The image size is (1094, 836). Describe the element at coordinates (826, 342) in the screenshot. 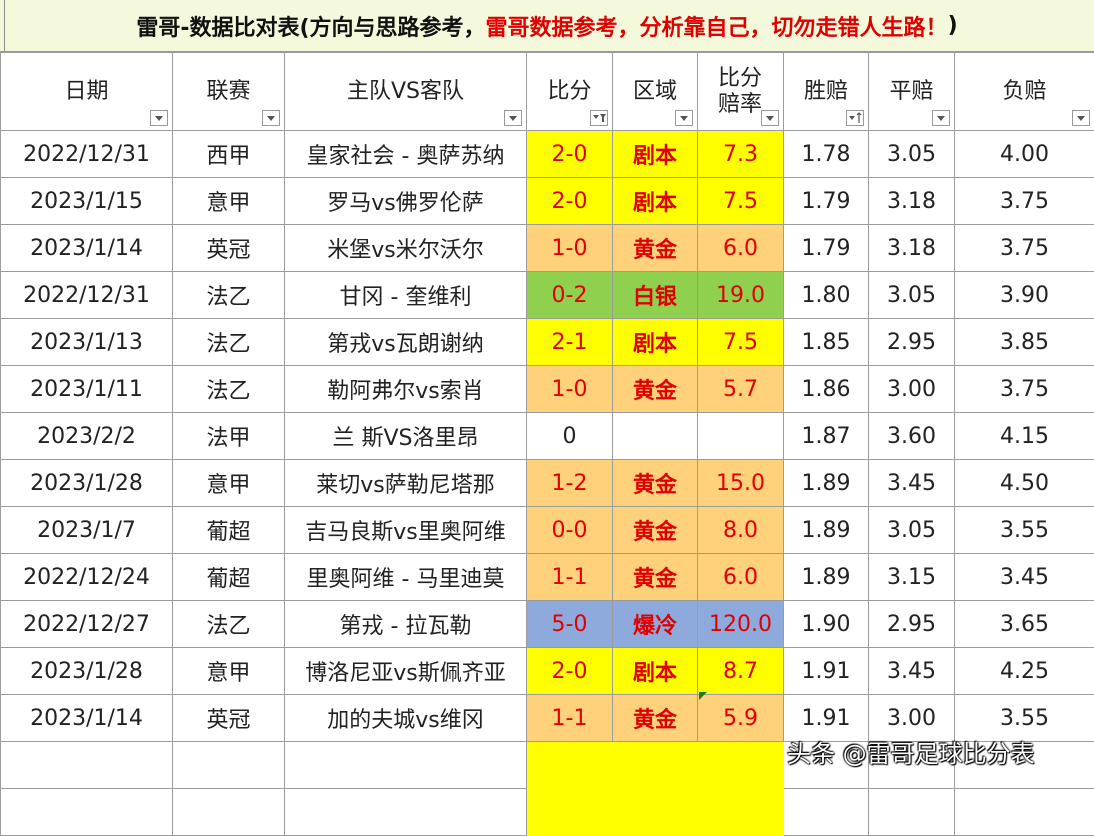

I see `win-odds-cell: 1.85` at that location.